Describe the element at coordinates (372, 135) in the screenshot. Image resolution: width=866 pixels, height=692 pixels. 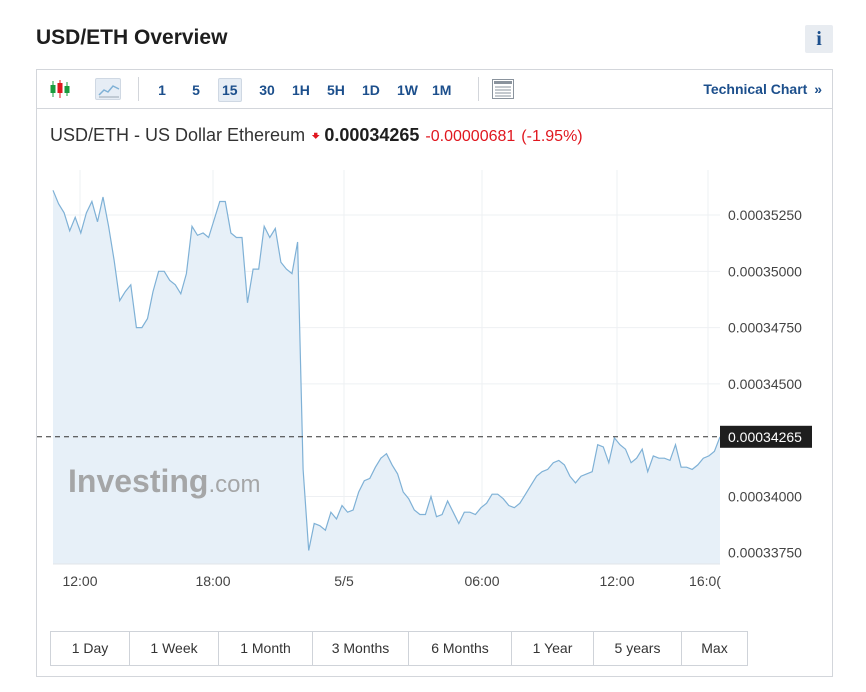
I see `last-price: 0.00034265` at that location.